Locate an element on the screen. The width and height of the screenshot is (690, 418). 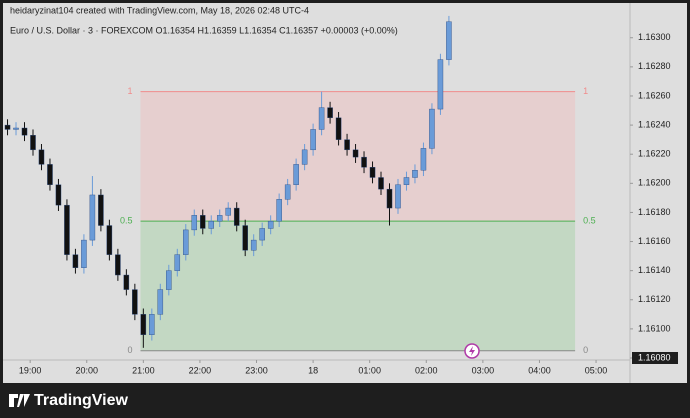
logo-mark is located at coordinates (19, 400).